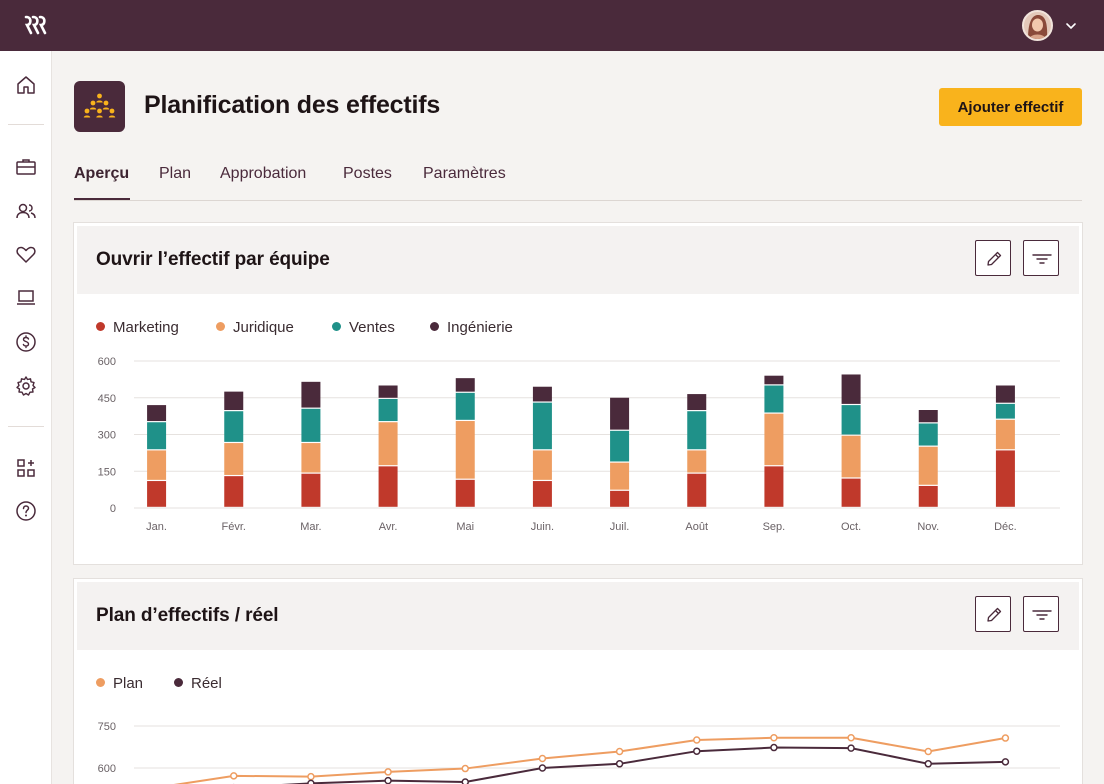 The height and width of the screenshot is (784, 1104). I want to click on tab-plan: Plan, so click(175, 173).